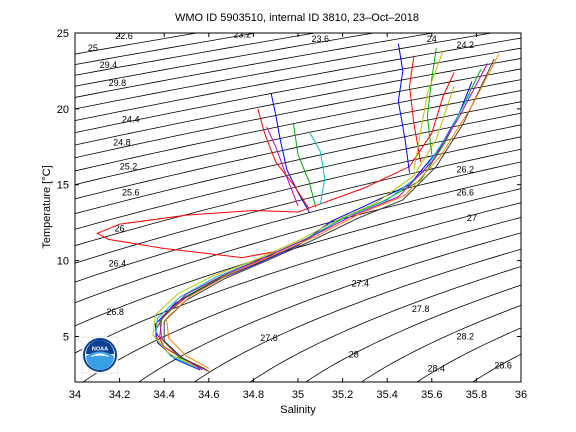 This screenshot has width=576, height=432. I want to click on density-contour-label: 28.2, so click(465, 336).